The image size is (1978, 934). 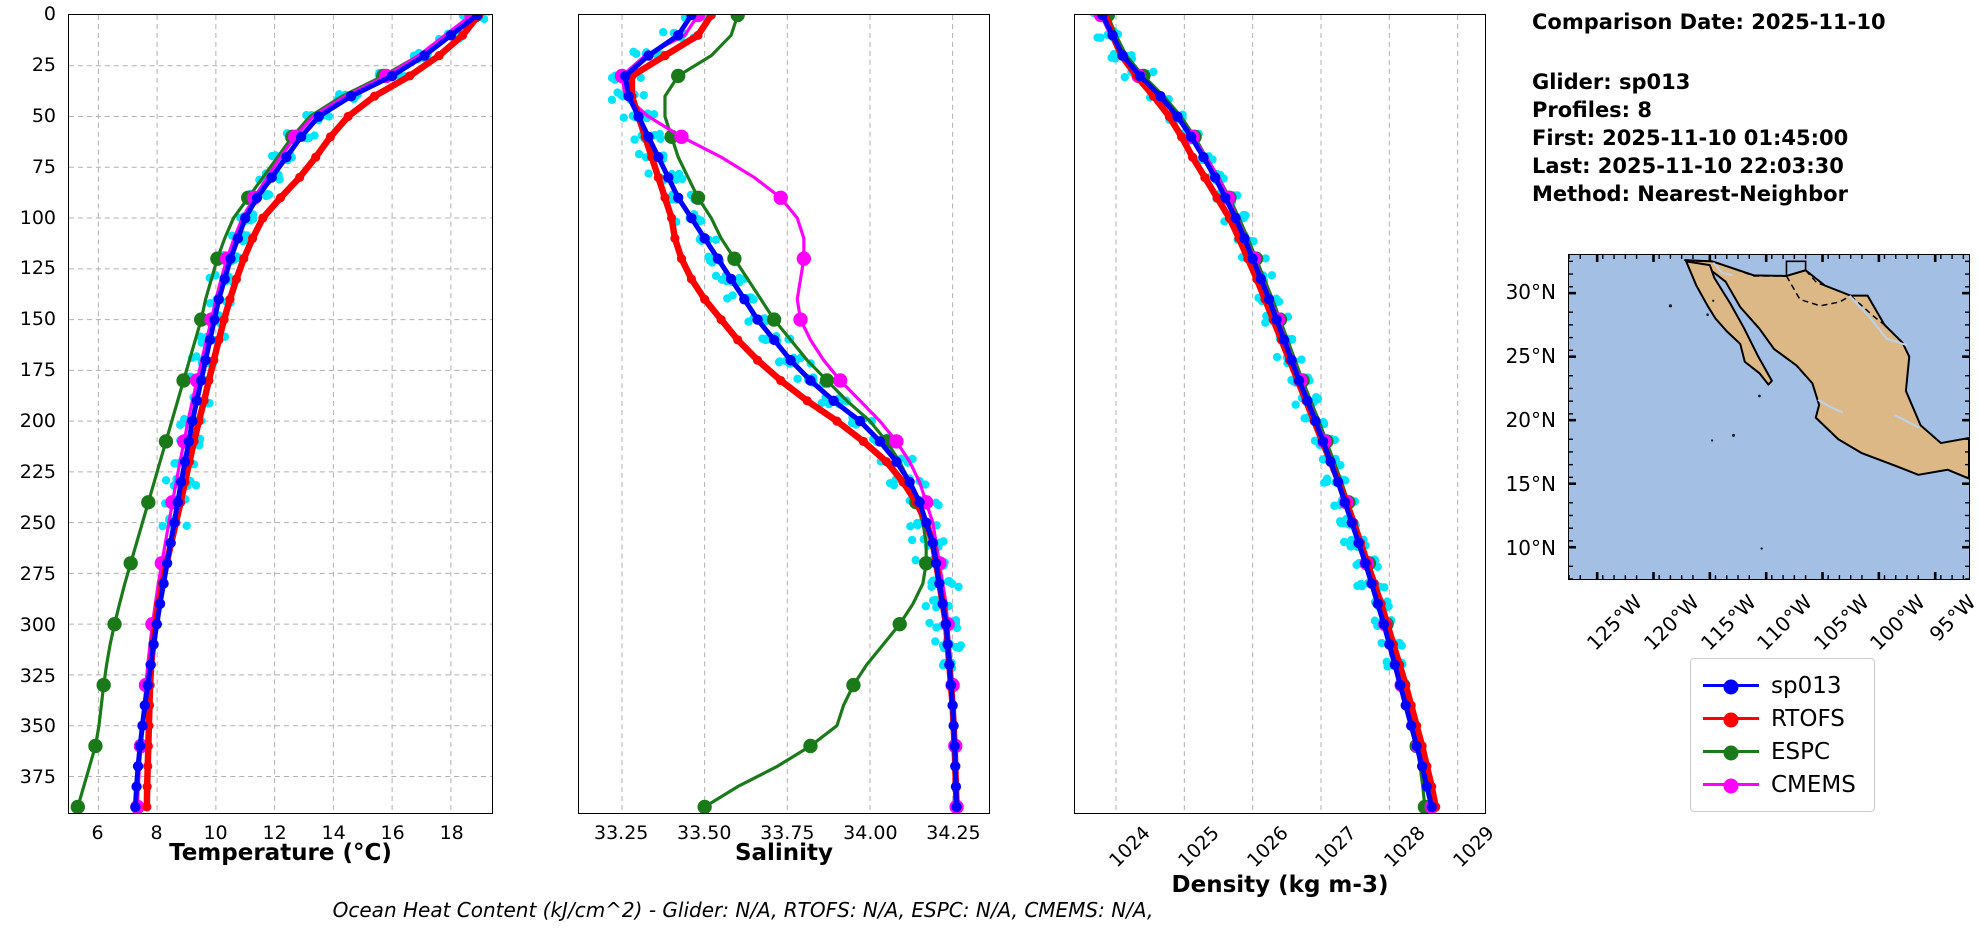 What do you see at coordinates (1404, 847) in the screenshot?
I see `density-tick-1028: 1028` at bounding box center [1404, 847].